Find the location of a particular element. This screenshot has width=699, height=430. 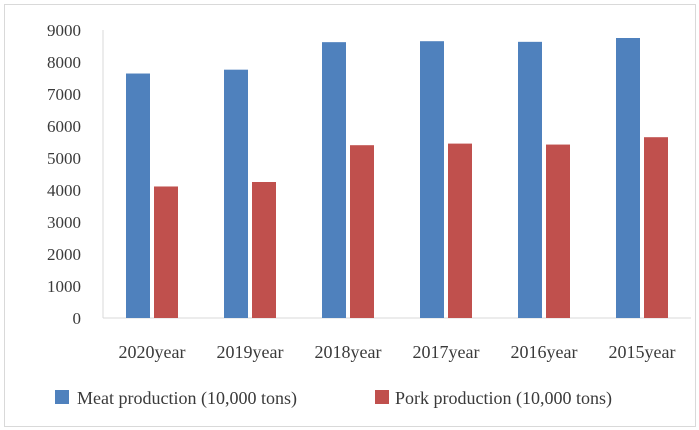

y-tick-label: 5000 is located at coordinates (64, 158).